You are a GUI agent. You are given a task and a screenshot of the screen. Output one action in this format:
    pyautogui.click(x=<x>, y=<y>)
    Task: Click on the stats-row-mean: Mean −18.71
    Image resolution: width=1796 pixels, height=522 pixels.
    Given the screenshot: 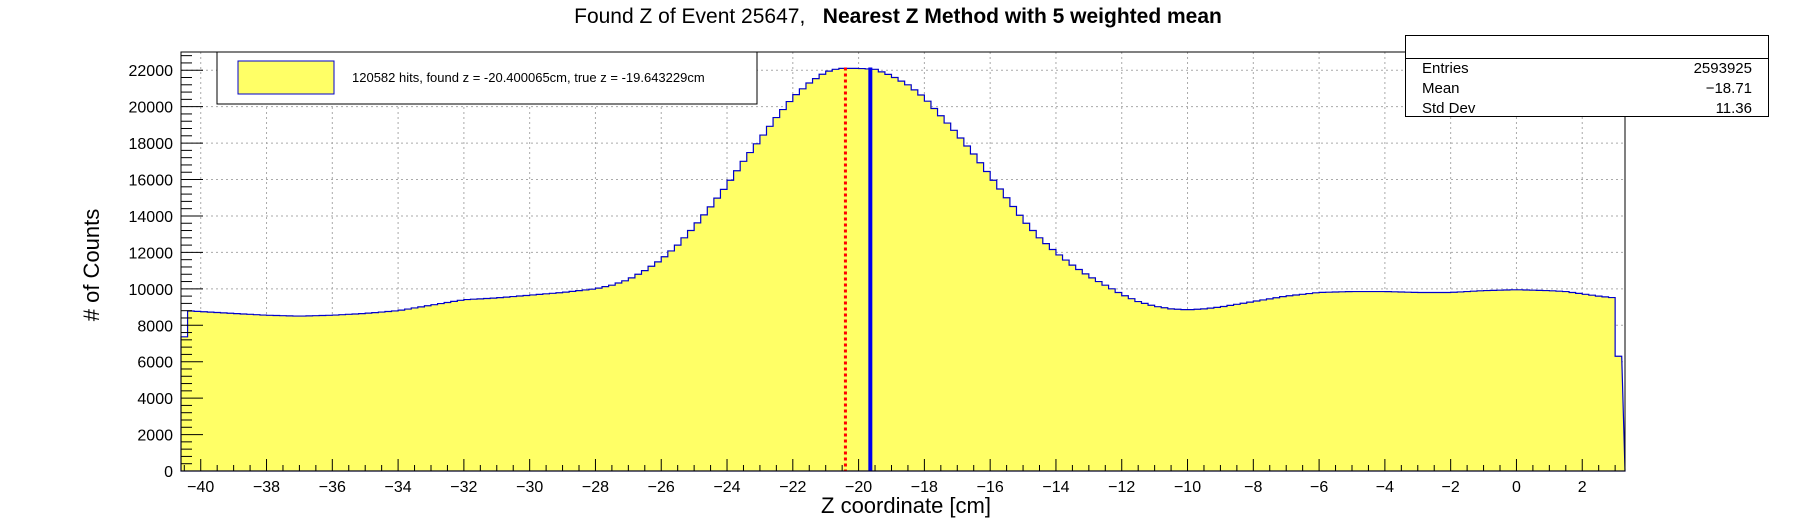 What is the action you would take?
    pyautogui.click(x=1587, y=89)
    